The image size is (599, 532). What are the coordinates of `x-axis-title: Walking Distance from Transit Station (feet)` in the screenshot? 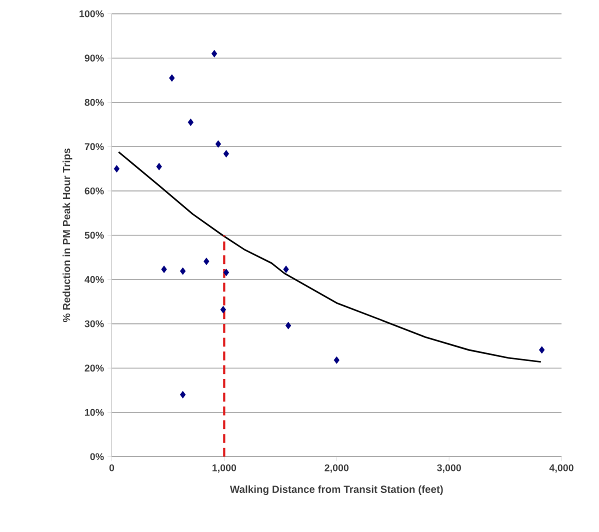 It's located at (336, 491).